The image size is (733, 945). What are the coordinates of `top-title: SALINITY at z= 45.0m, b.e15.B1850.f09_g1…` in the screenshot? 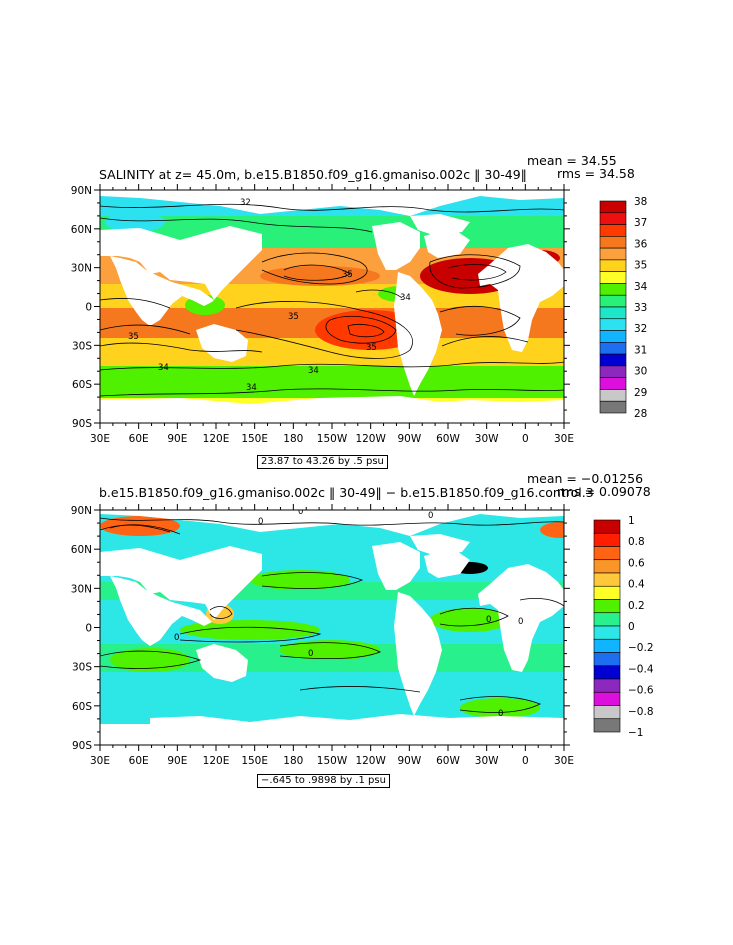 It's located at (313, 174).